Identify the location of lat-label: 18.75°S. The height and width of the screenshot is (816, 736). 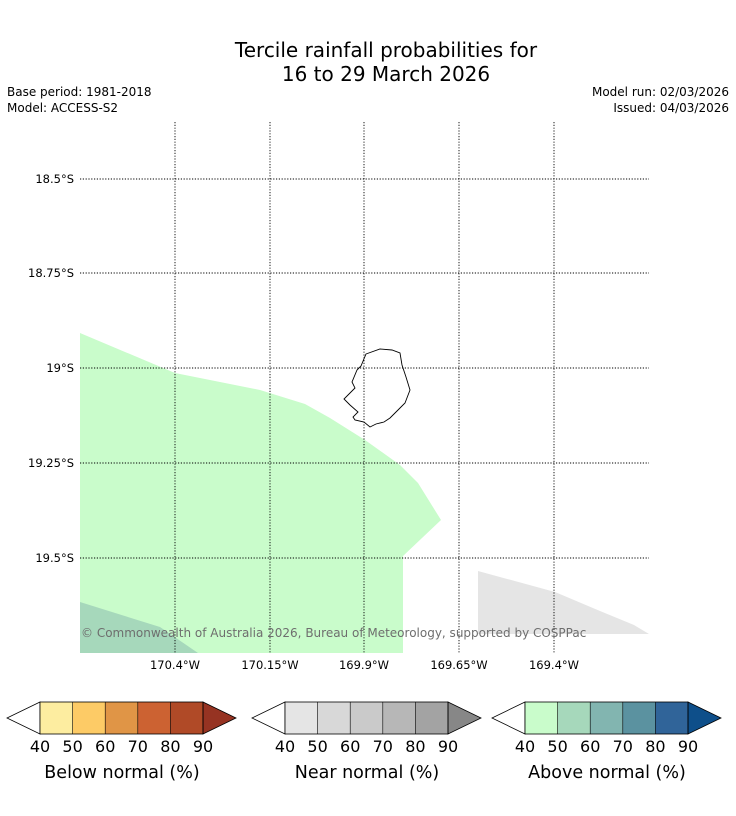
(51, 273).